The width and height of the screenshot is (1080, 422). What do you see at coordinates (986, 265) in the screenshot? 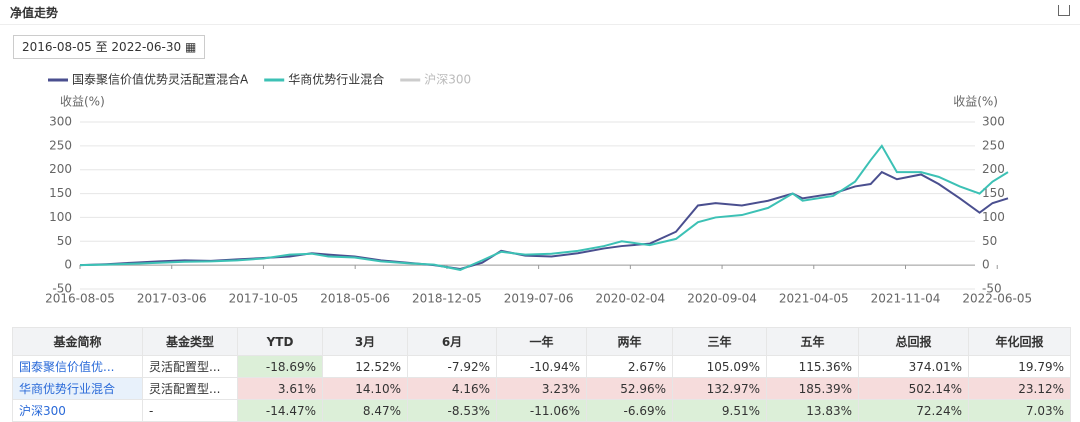
I see `y2-tick-label: 0` at bounding box center [986, 265].